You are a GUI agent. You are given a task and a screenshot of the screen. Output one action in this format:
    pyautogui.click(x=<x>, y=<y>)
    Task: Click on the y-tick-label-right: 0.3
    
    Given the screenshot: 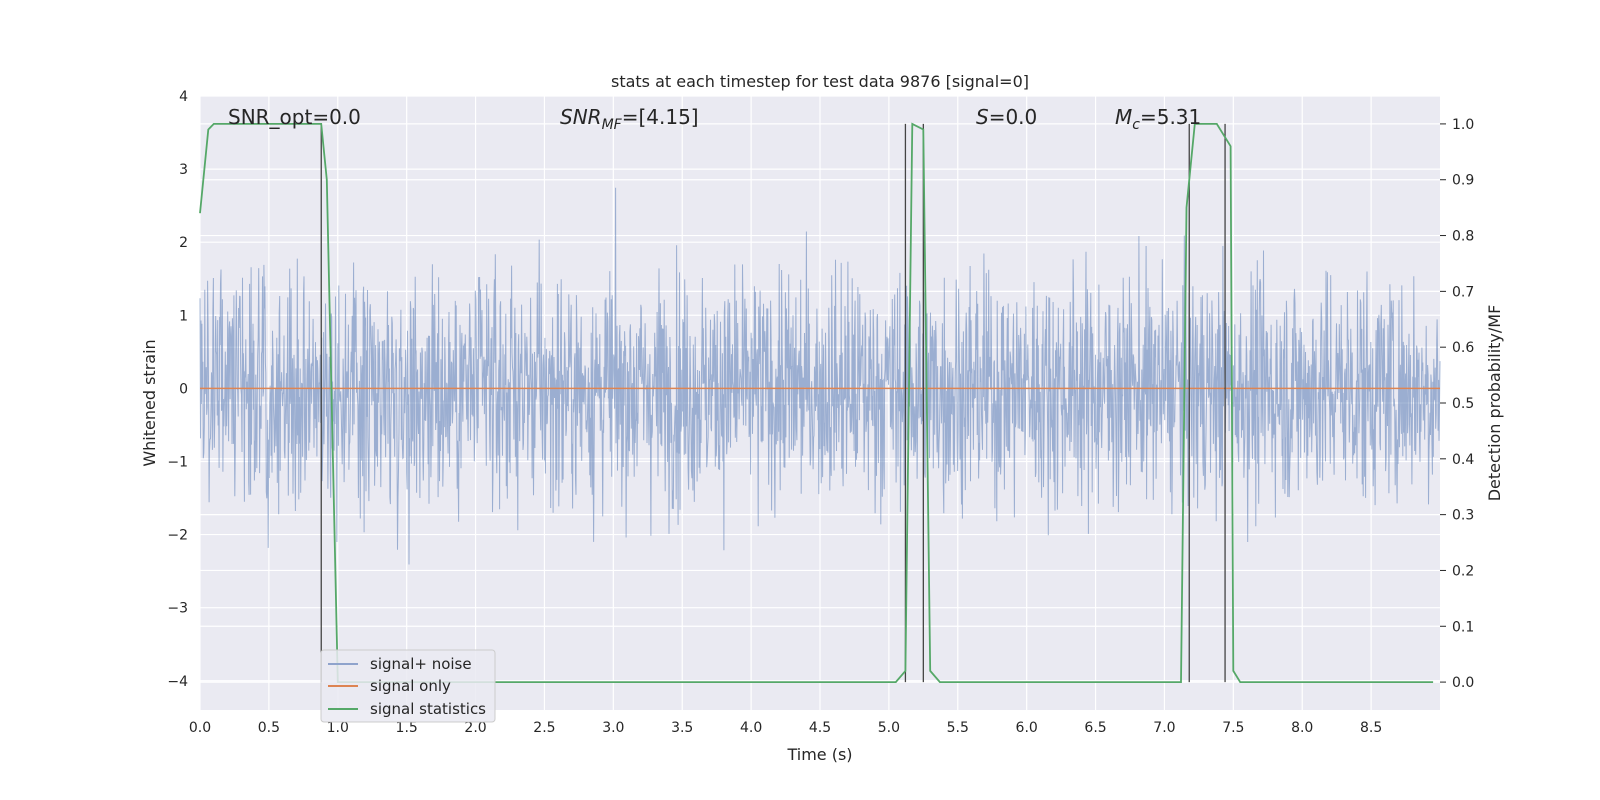 What is the action you would take?
    pyautogui.click(x=1463, y=516)
    